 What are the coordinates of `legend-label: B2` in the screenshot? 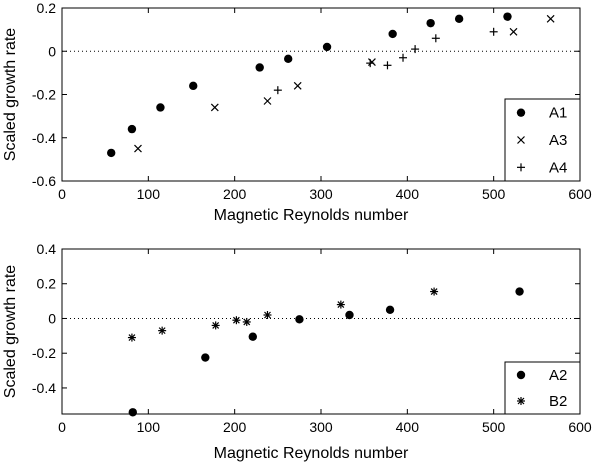 It's located at (558, 401).